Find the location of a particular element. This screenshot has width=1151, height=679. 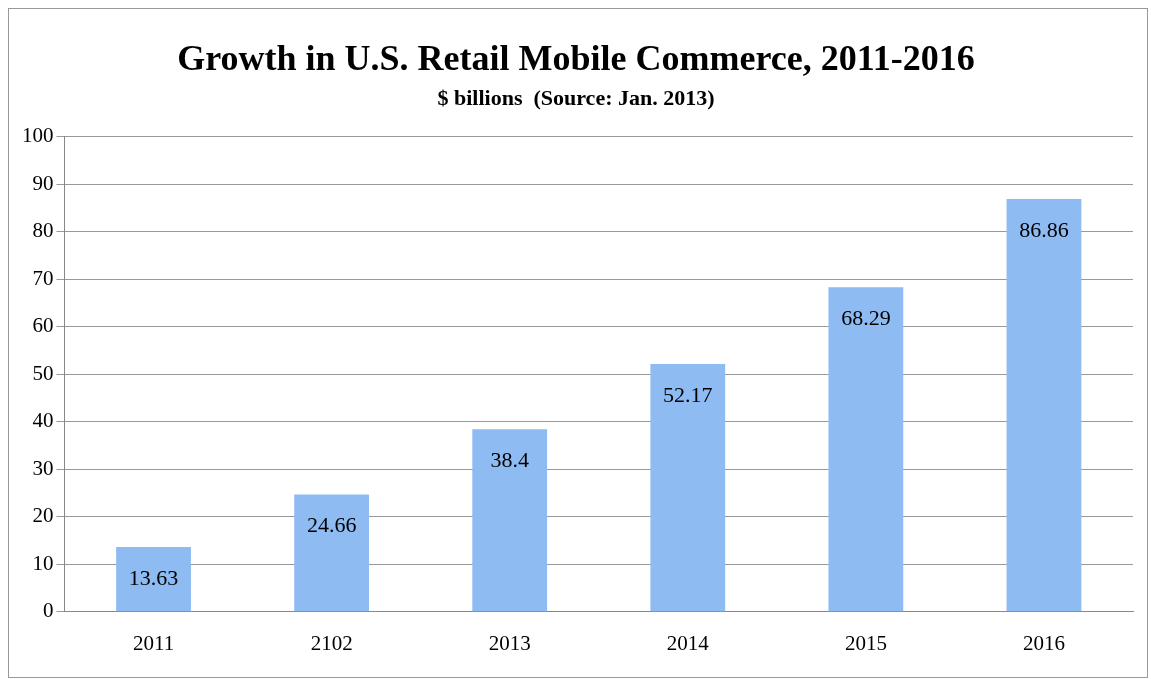

x-tick-label: 2011 is located at coordinates (153, 642).